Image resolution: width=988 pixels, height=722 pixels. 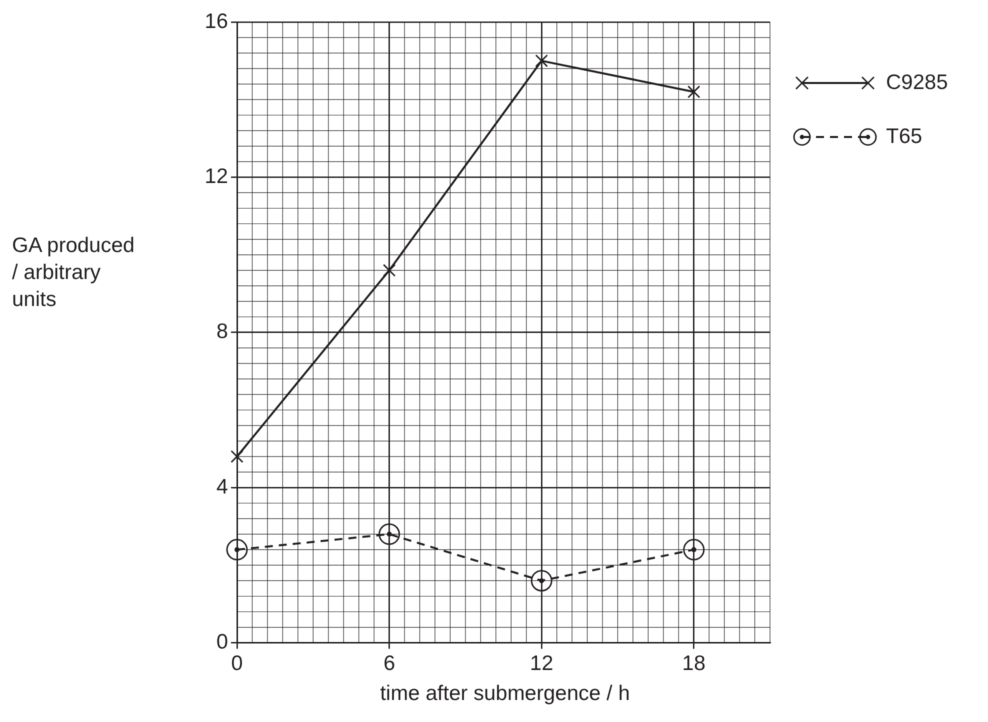 I want to click on y-tick-label: 8, so click(x=222, y=332).